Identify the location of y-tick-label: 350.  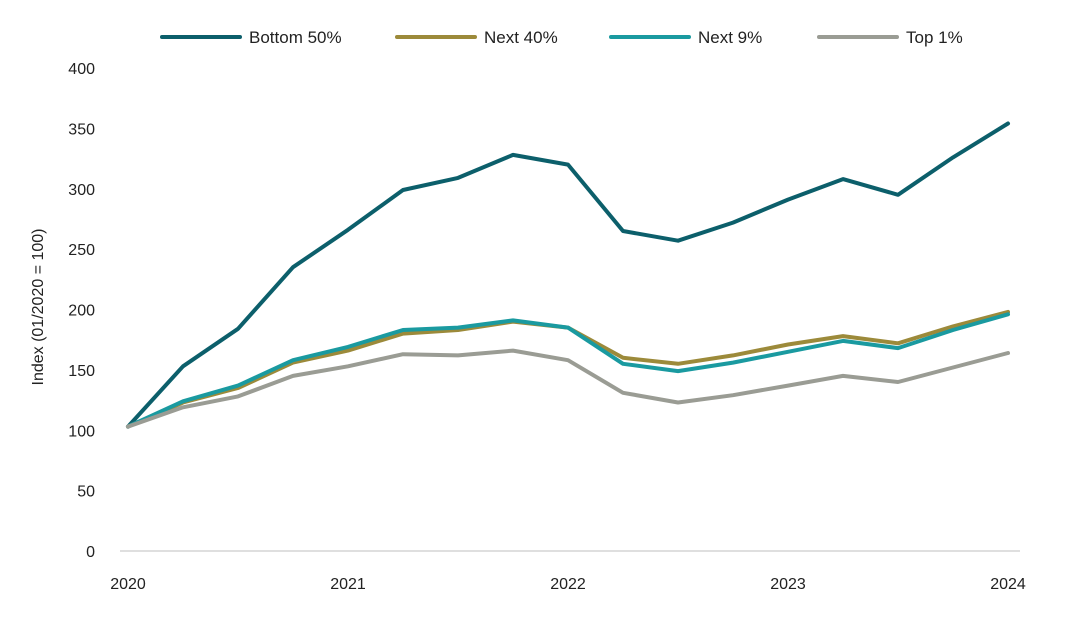
(81, 129).